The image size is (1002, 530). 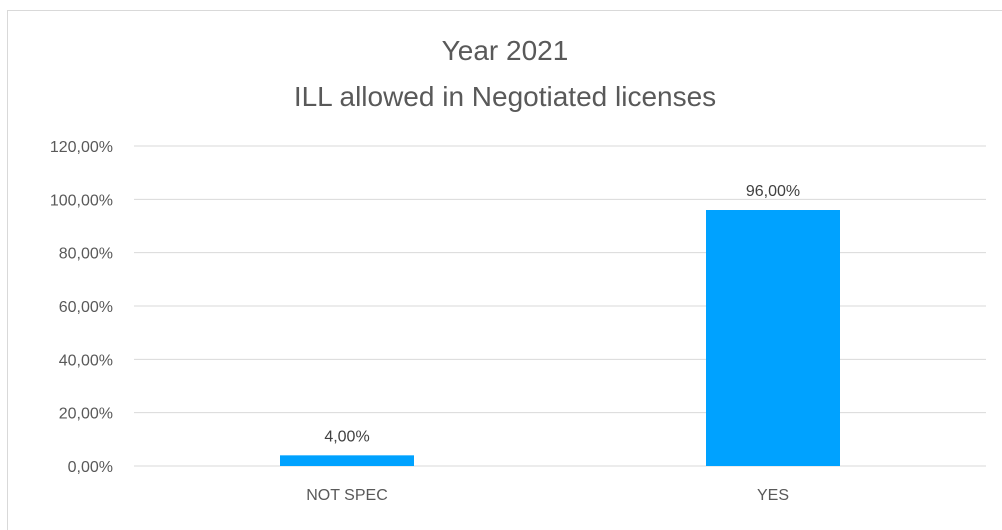 I want to click on y-tick-label: 80,00%, so click(x=86, y=254).